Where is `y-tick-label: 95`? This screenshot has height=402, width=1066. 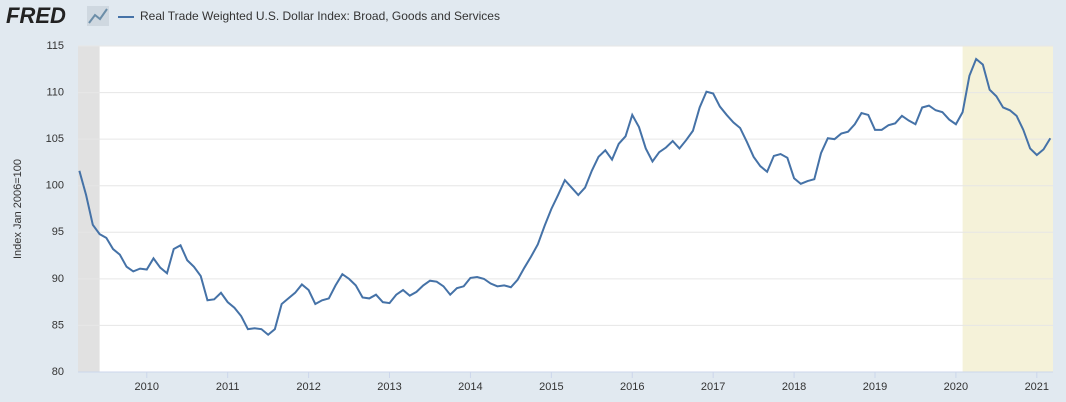 y-tick-label: 95 is located at coordinates (58, 232).